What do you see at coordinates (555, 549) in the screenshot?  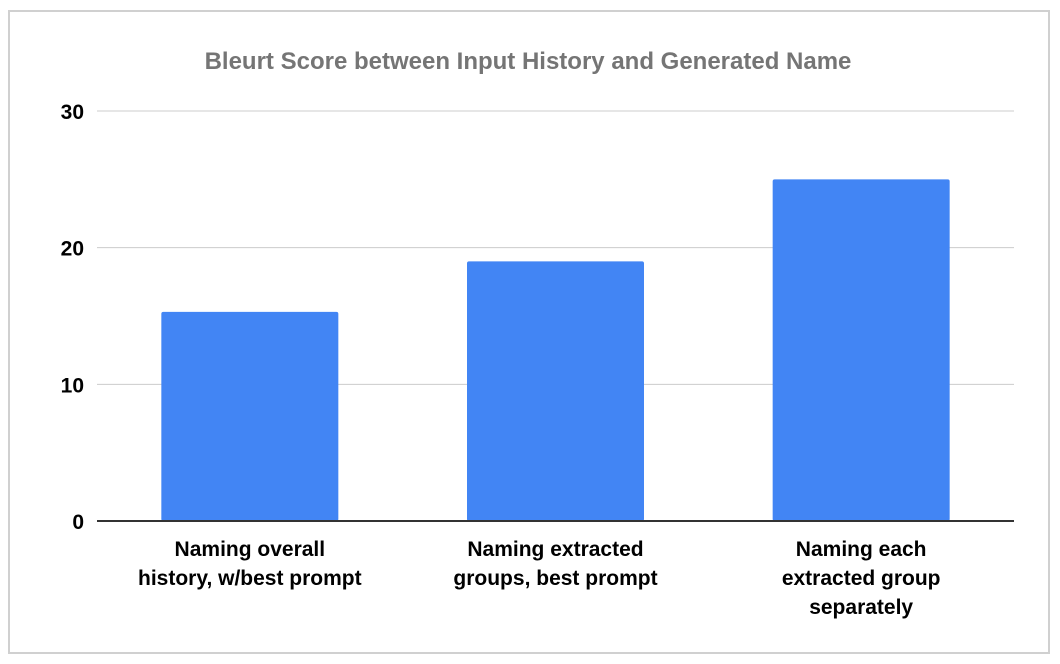 I see `x-tick-label: Naming extracted` at bounding box center [555, 549].